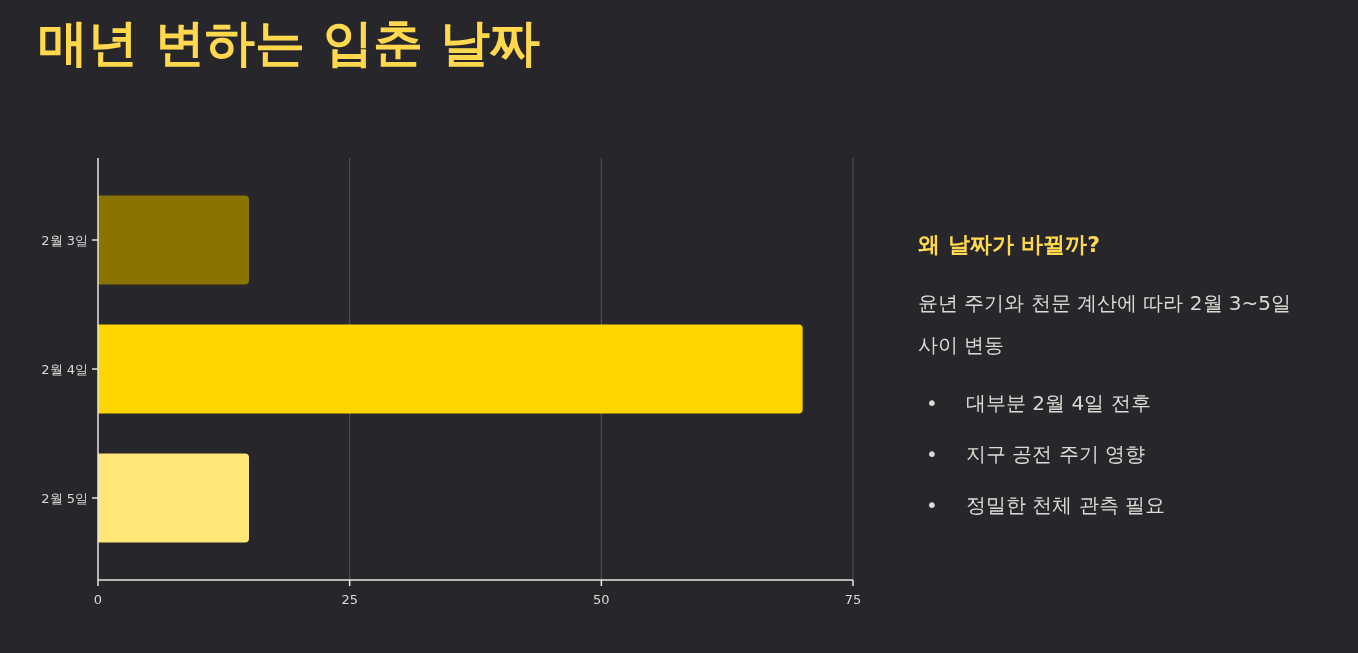 This screenshot has height=653, width=1358. Describe the element at coordinates (601, 599) in the screenshot. I see `x-tick-label: 50` at that location.